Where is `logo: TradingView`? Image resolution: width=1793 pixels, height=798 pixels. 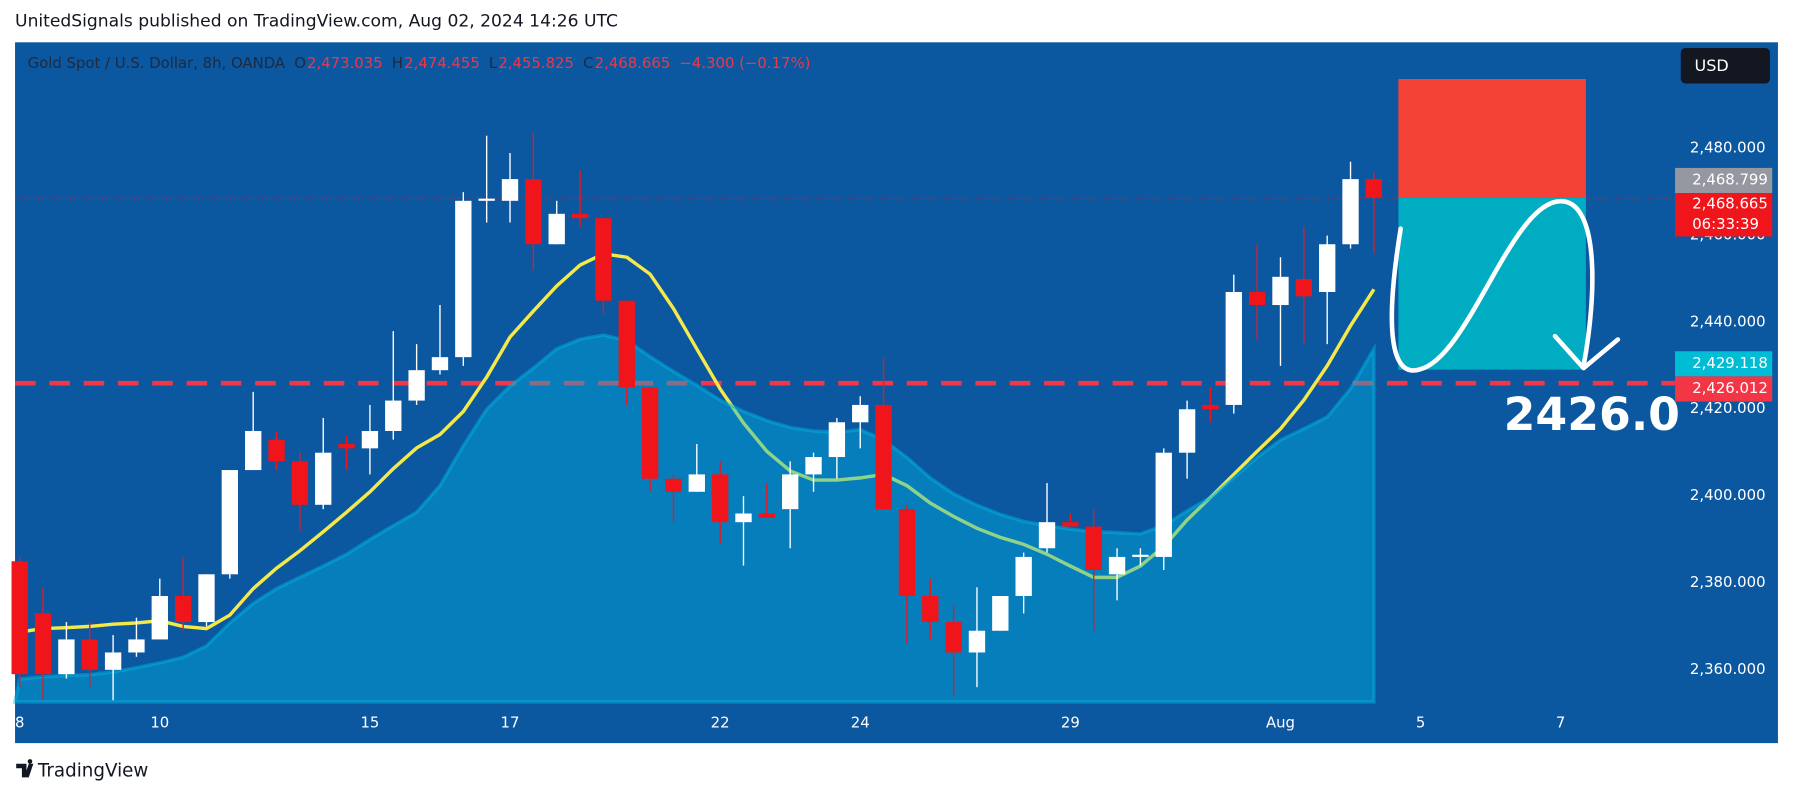 logo: TradingView is located at coordinates (82, 770).